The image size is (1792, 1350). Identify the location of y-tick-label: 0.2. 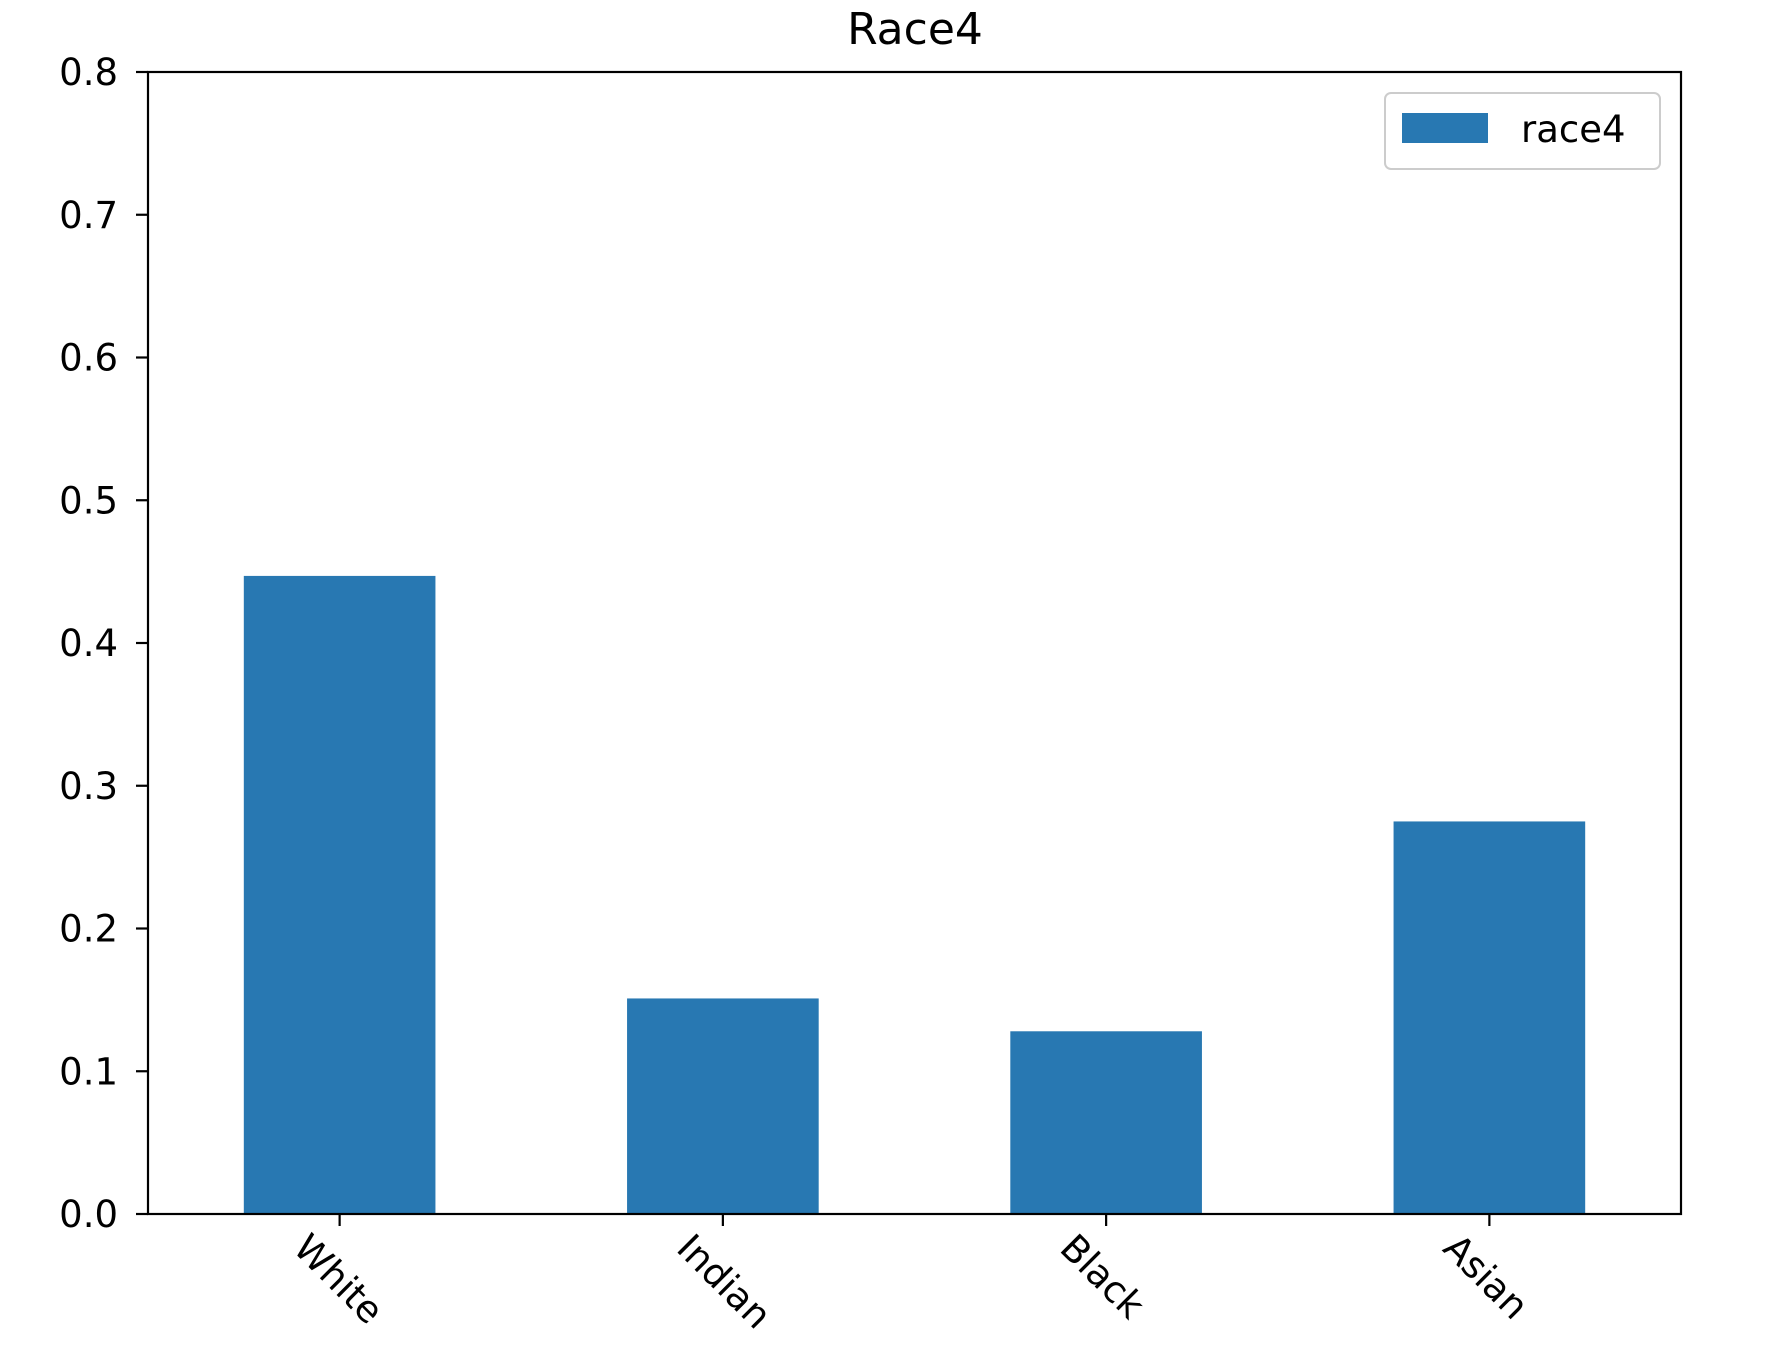
(88, 929).